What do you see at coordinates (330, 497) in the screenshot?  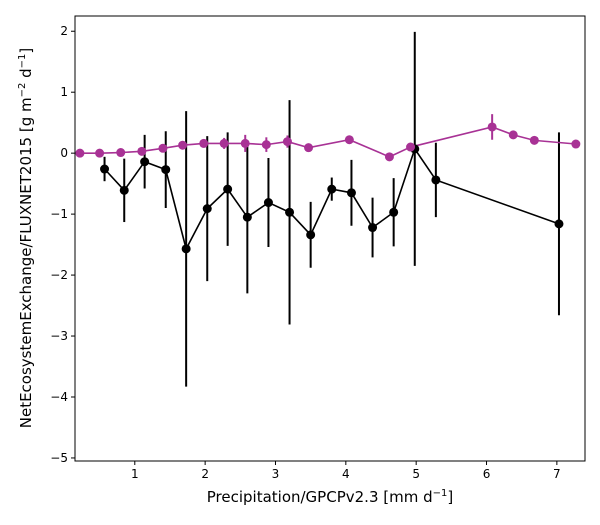 I see `x-axis-title: Precipitation/GPCPv2.3 [mm d−1]` at bounding box center [330, 497].